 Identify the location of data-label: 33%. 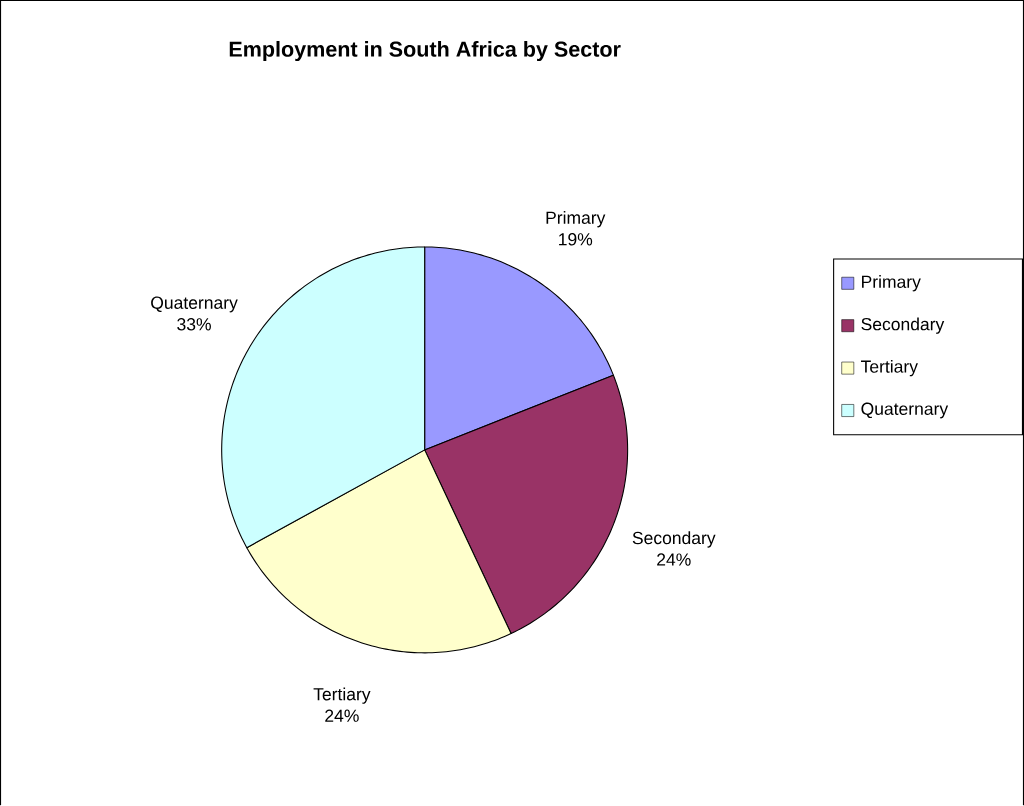
(194, 324).